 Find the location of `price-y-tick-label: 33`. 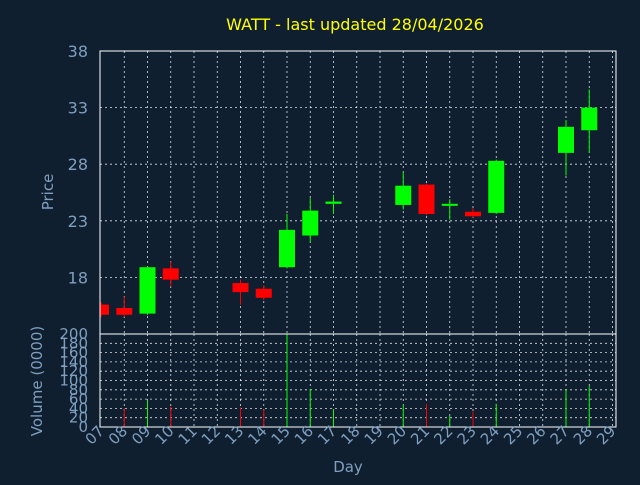

price-y-tick-label: 33 is located at coordinates (78, 108).